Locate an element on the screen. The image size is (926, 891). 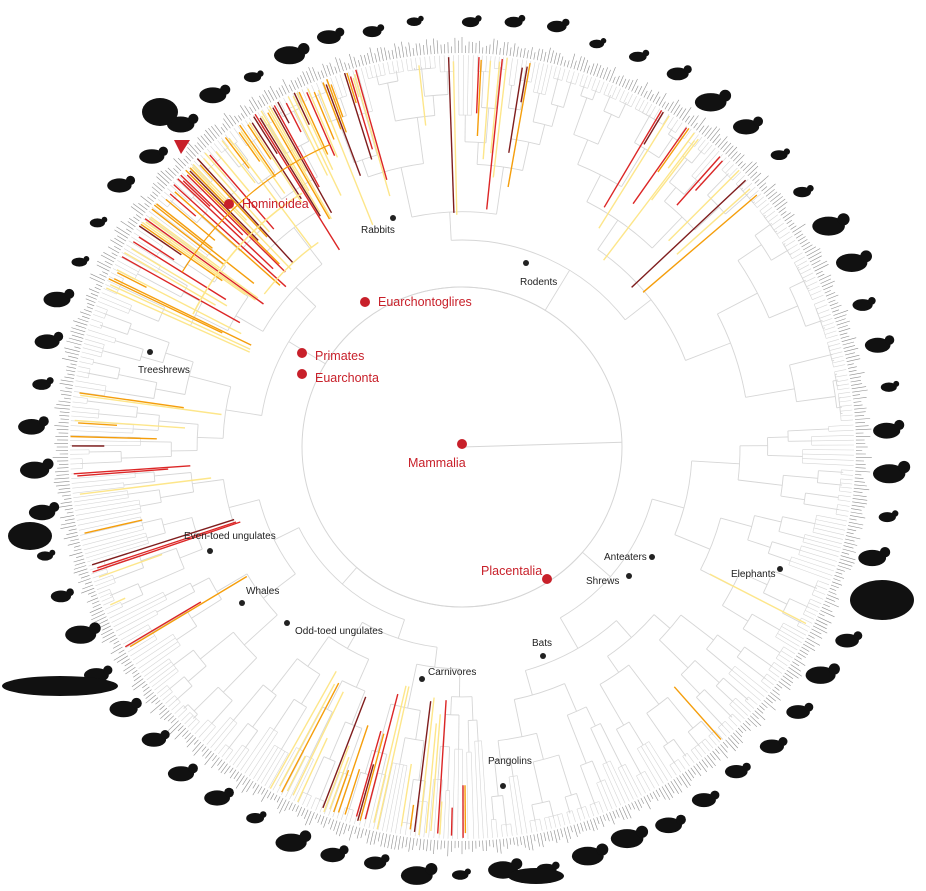
rodents-node is located at coordinates (526, 263).